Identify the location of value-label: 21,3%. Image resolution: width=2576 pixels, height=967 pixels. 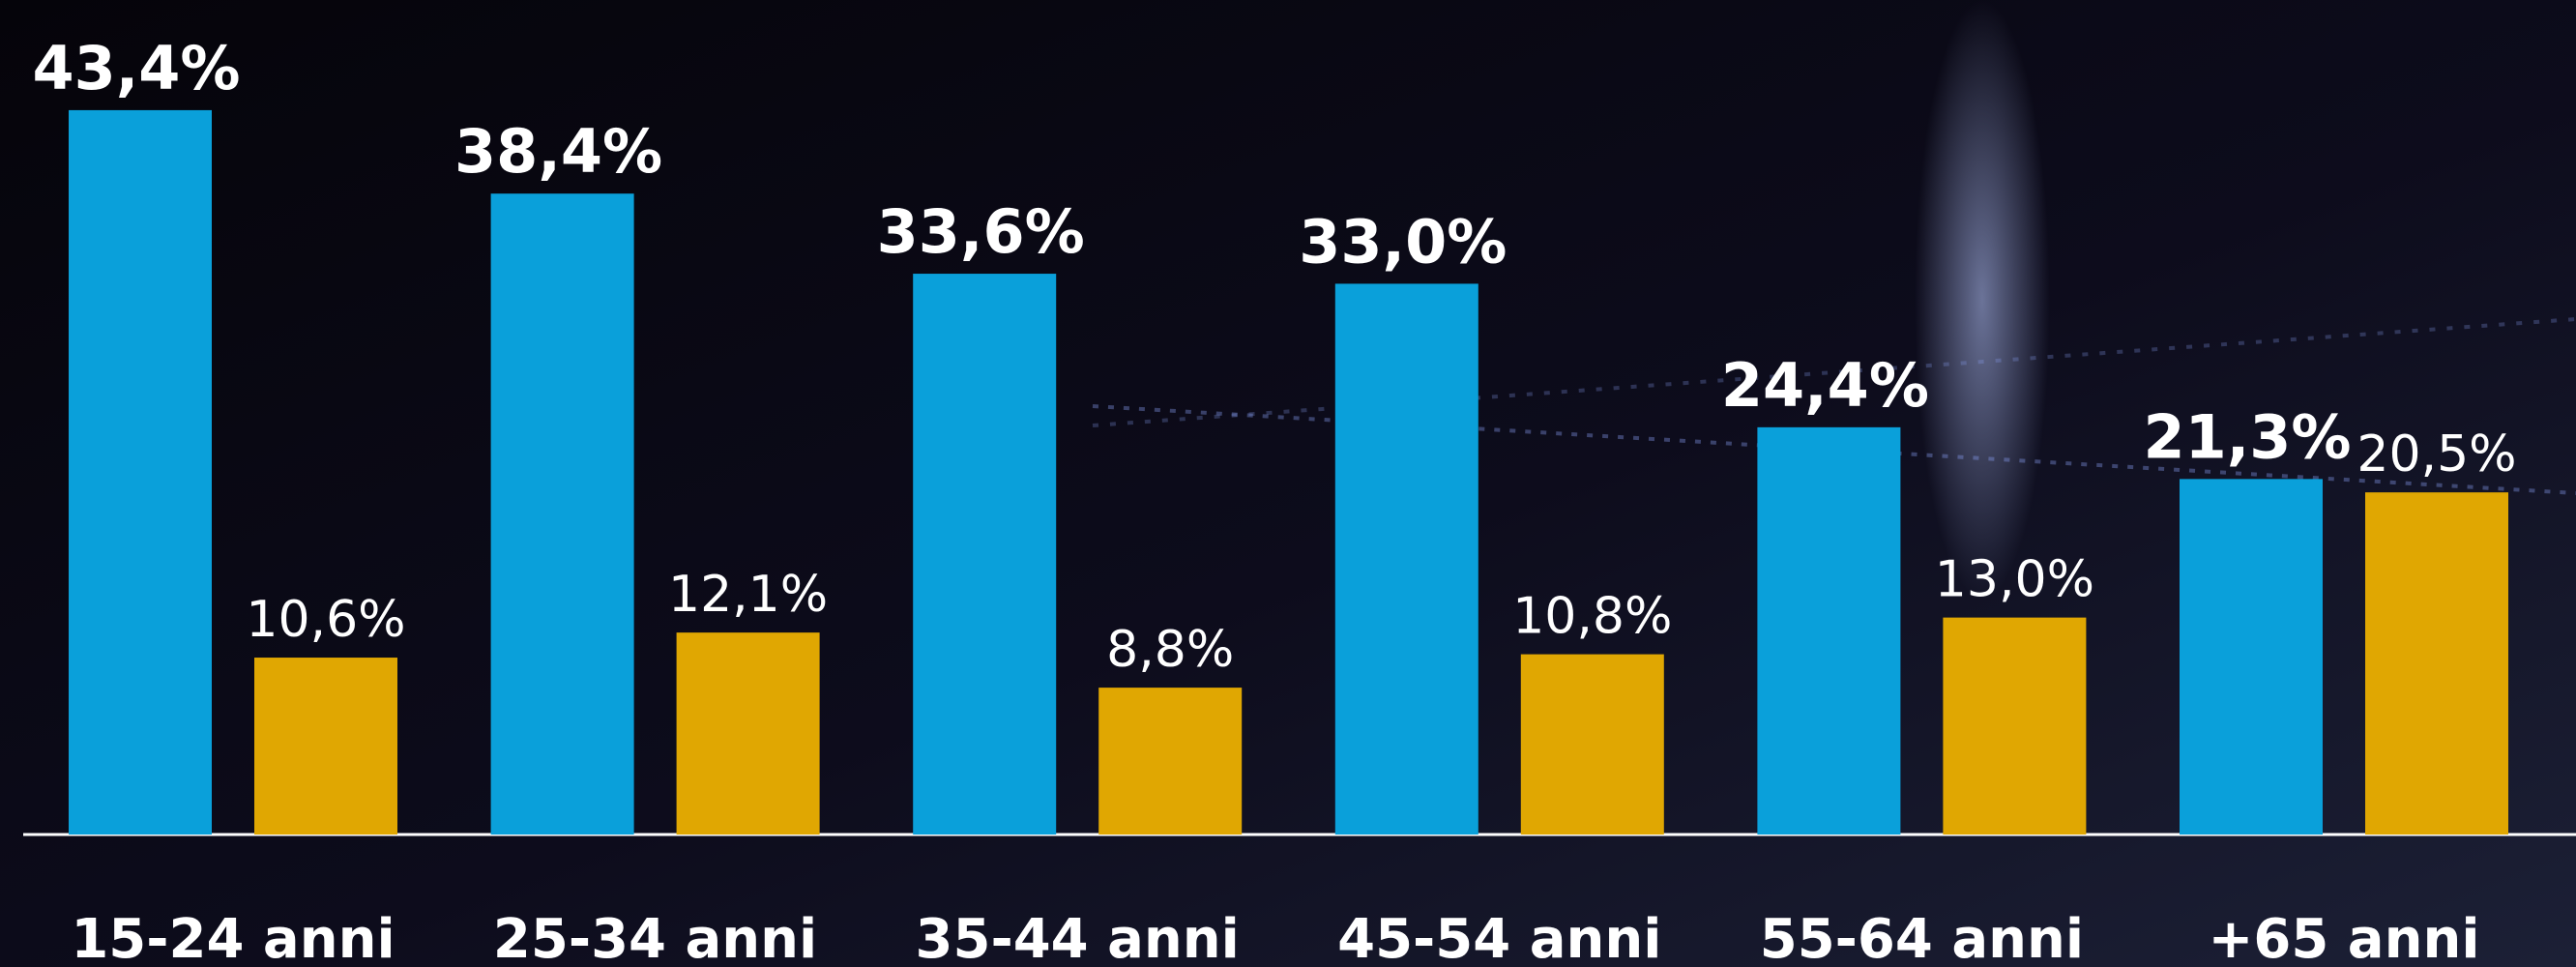
(2247, 437).